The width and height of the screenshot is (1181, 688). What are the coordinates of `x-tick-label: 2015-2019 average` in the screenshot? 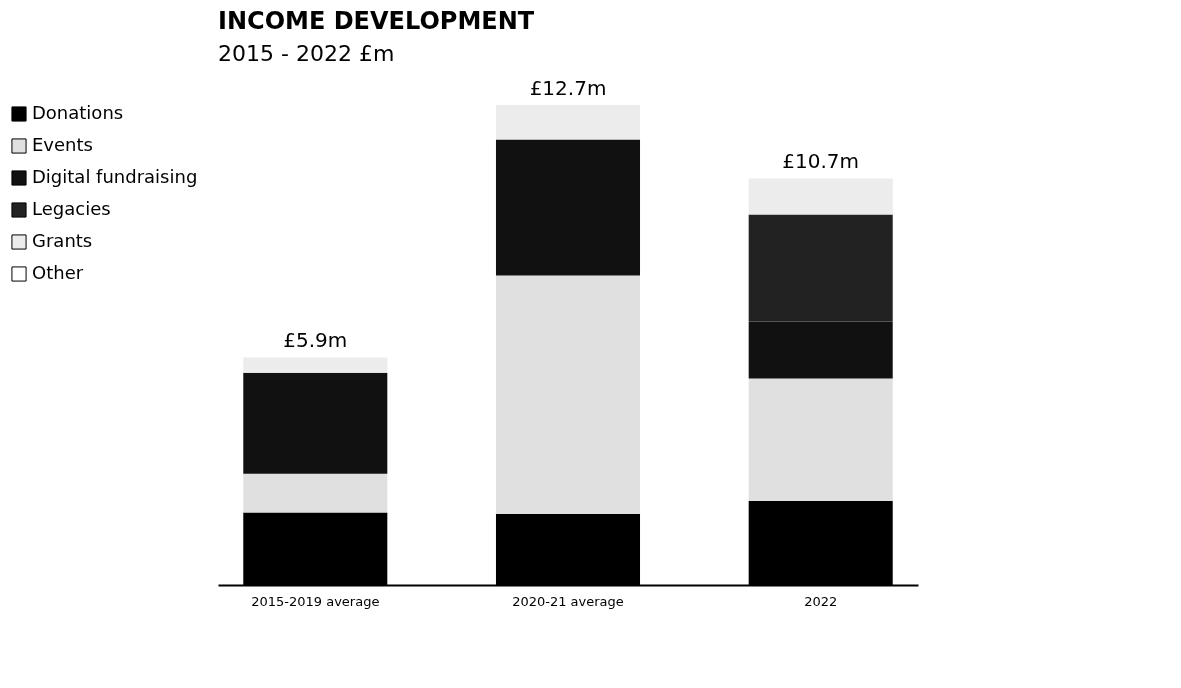 It's located at (315, 601).